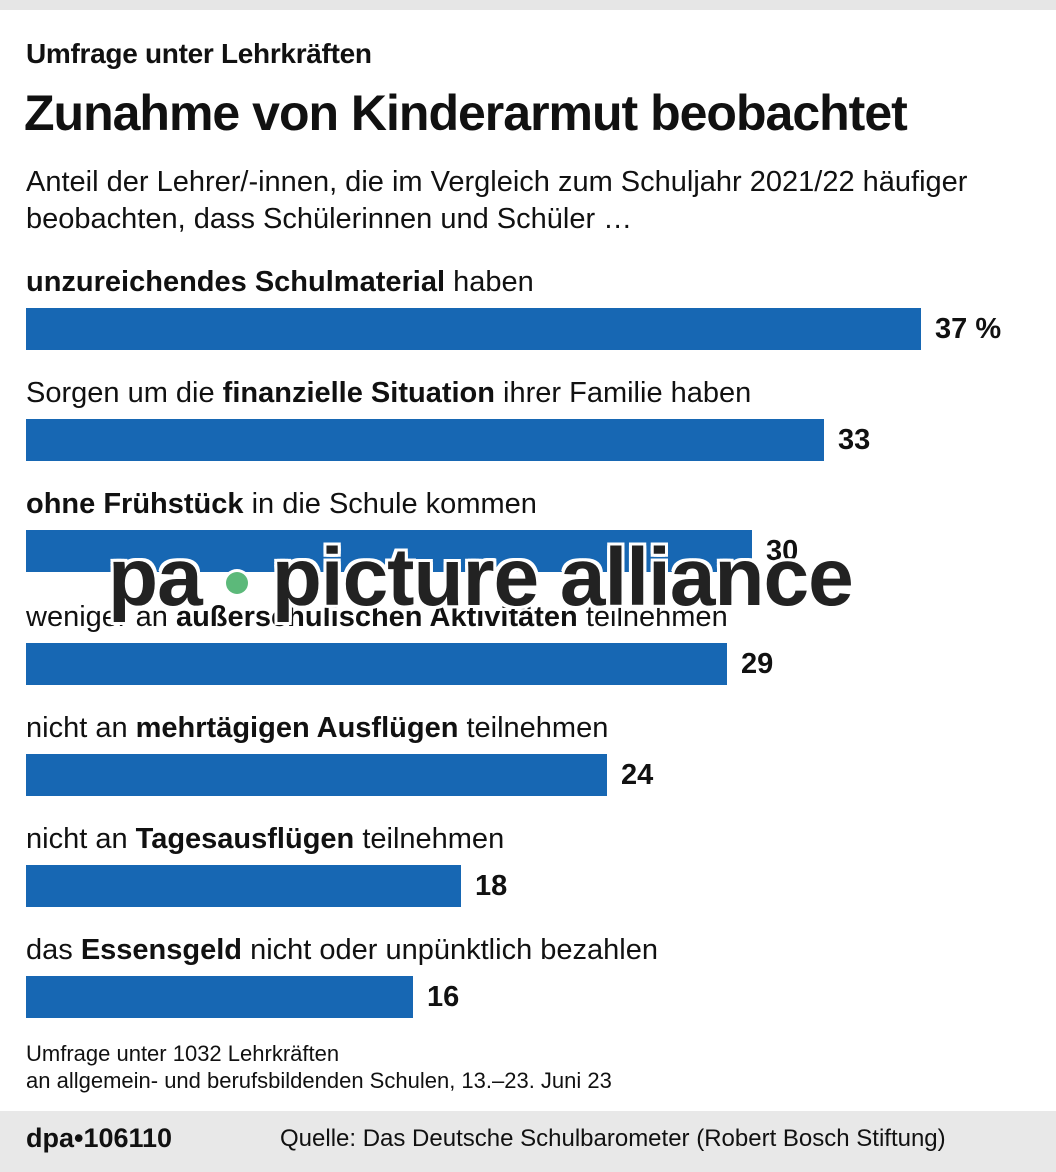  What do you see at coordinates (101, 617) in the screenshot?
I see `label-pre: weniger an` at bounding box center [101, 617].